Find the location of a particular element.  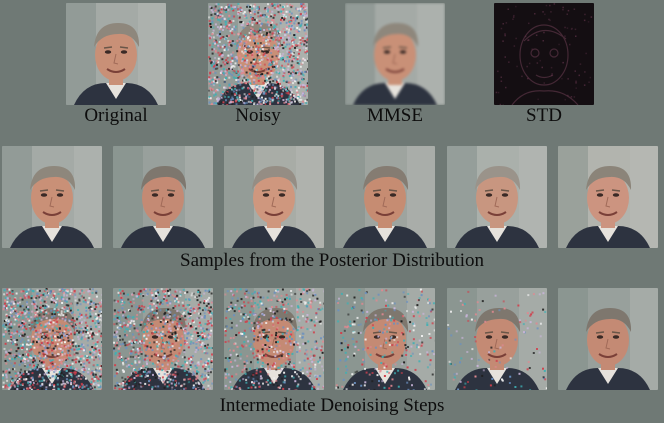

samples-caption: Samples from the Posterior Distribution is located at coordinates (332, 260).